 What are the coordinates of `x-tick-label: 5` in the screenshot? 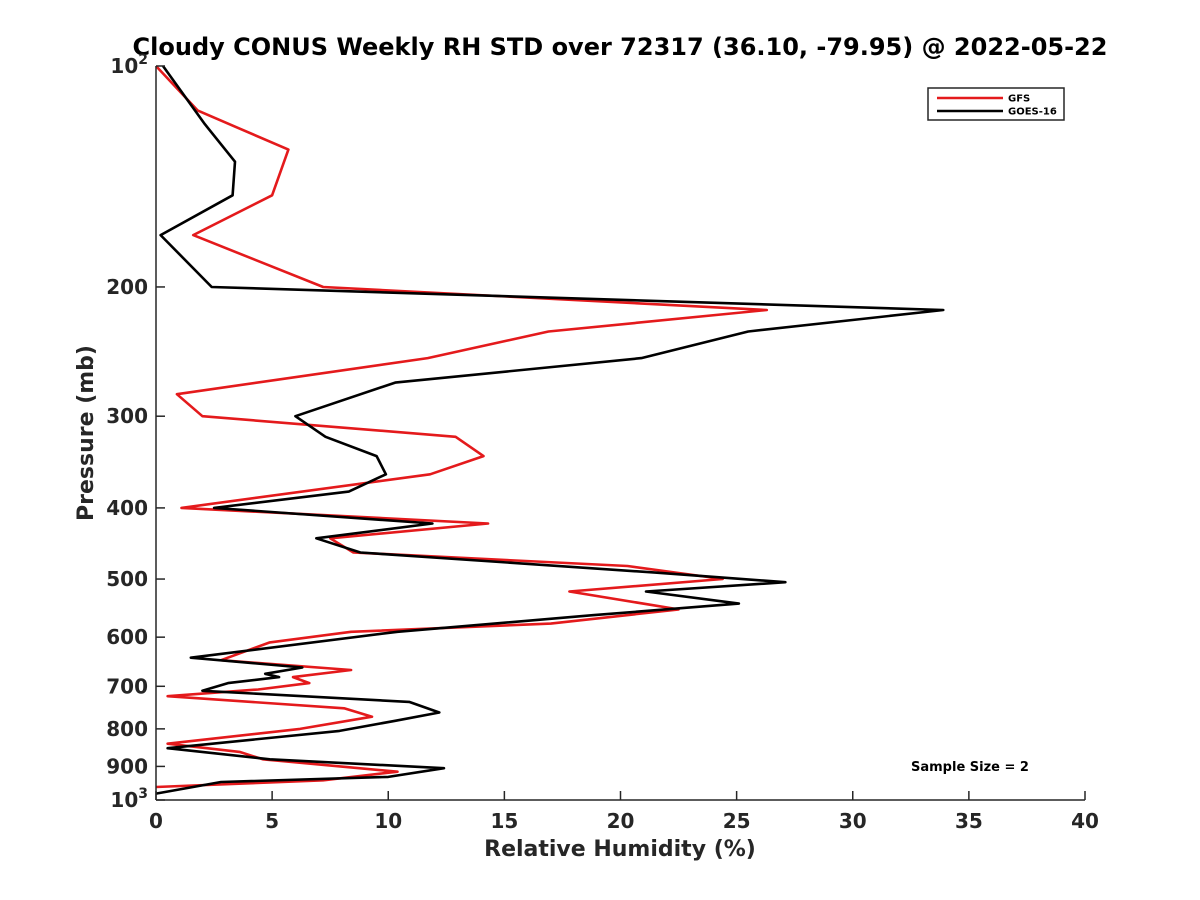 It's located at (272, 821).